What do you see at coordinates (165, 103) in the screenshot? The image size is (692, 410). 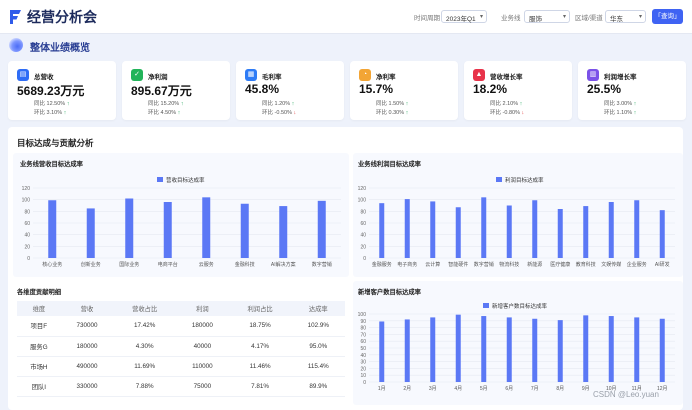 I see `kpi-yoy: 同比 15.20% ↑` at bounding box center [165, 103].